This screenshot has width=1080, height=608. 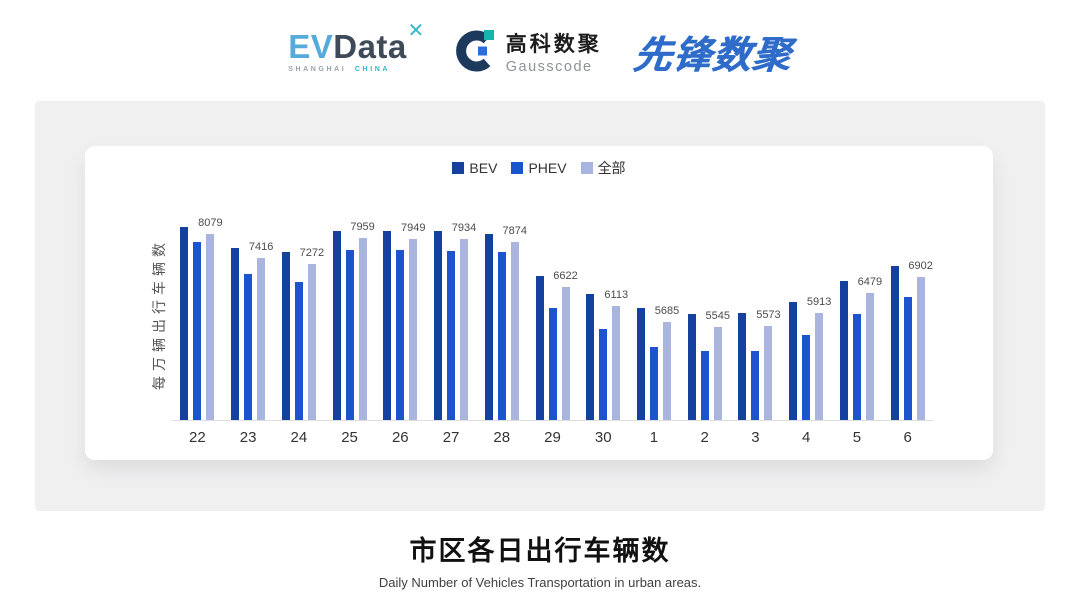 What do you see at coordinates (907, 437) in the screenshot?
I see `x-tick-6: 6` at bounding box center [907, 437].